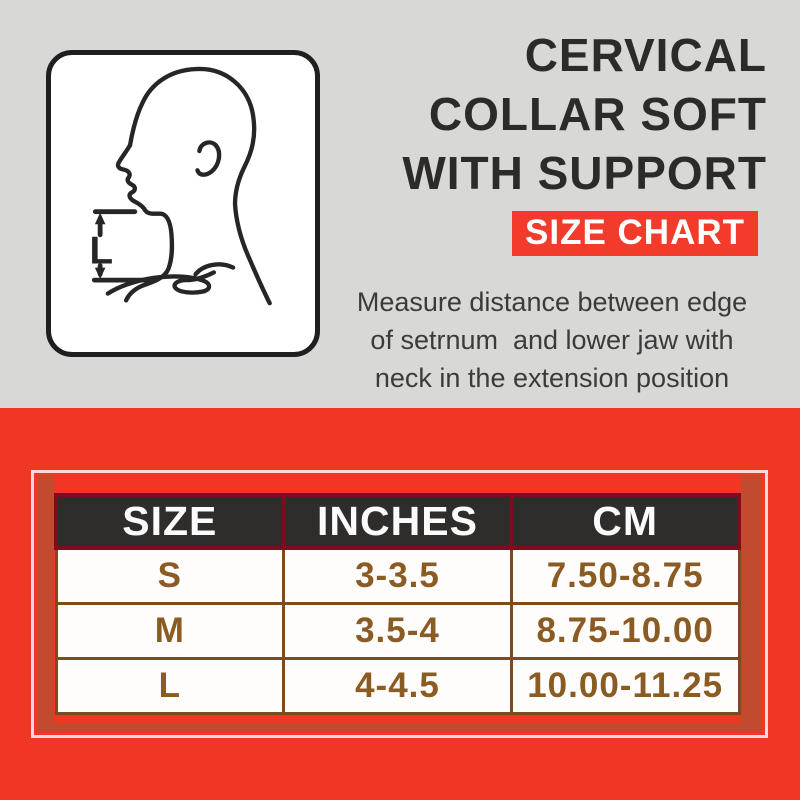  Describe the element at coordinates (214, 269) in the screenshot. I see `shoulder-arc-path` at that location.